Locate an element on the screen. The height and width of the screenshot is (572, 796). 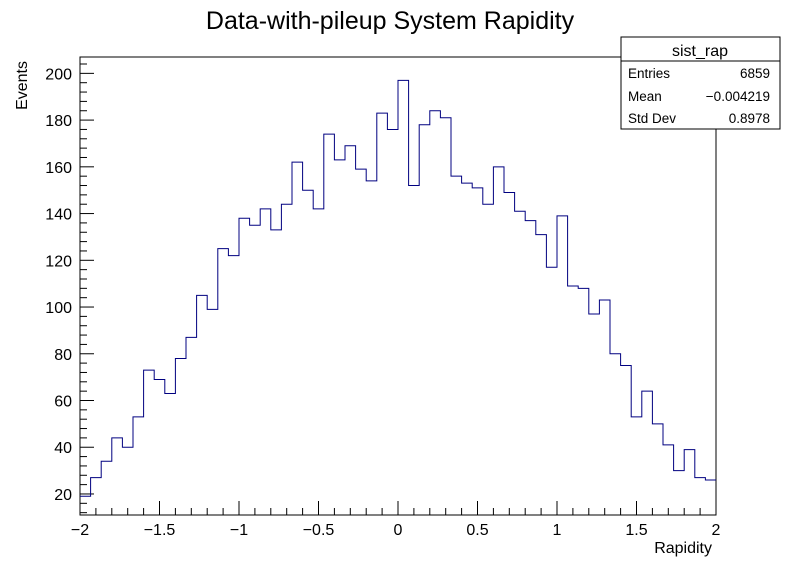
x-tick-label: −0.5 is located at coordinates (319, 530).